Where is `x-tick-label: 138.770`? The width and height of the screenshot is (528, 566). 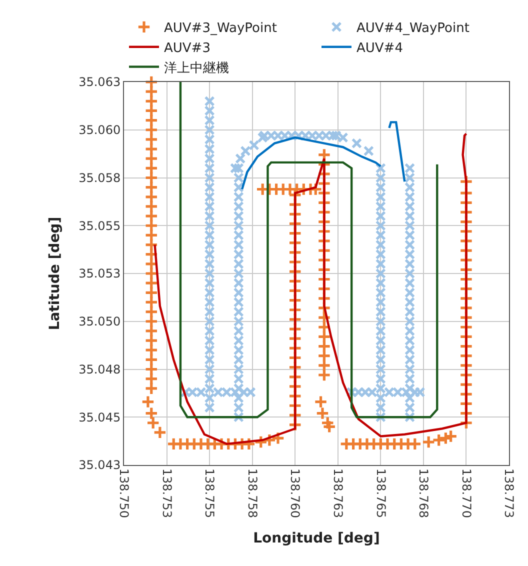
x-tick-label: 138.770 is located at coordinates (466, 493).